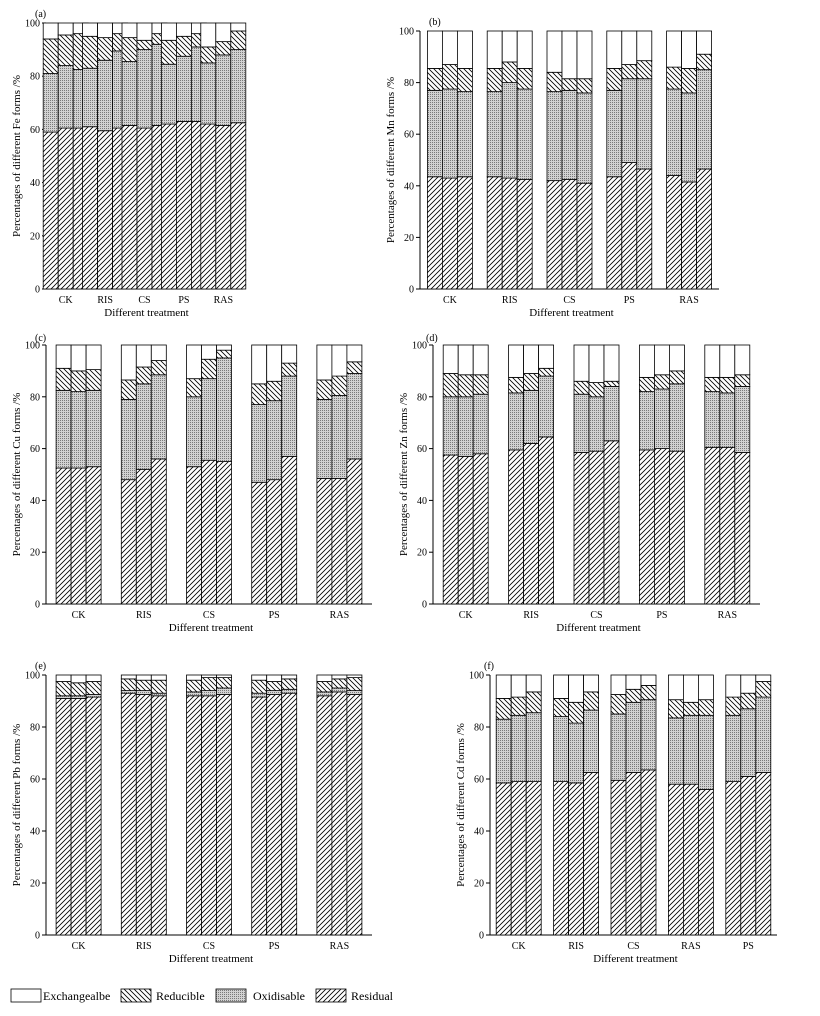  Describe the element at coordinates (180, 996) in the screenshot. I see `legend-label-reducible: Reducible` at that location.